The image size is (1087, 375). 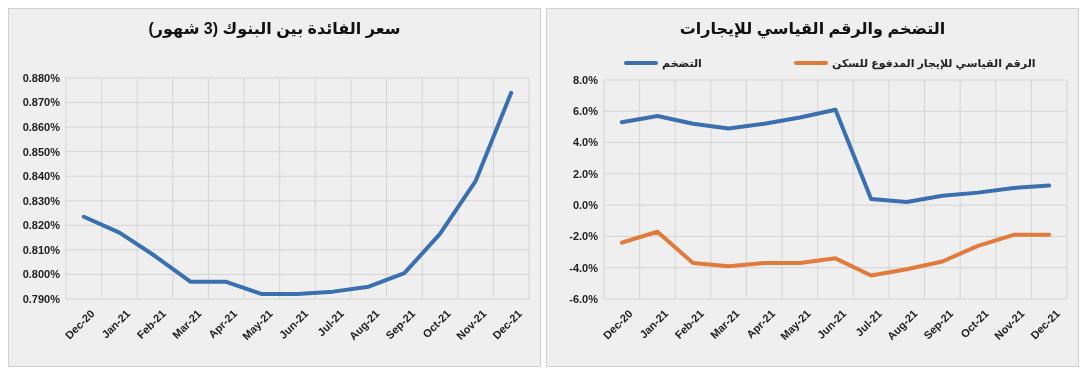 I want to click on y-tick-label: 0.810%, so click(x=41, y=249).